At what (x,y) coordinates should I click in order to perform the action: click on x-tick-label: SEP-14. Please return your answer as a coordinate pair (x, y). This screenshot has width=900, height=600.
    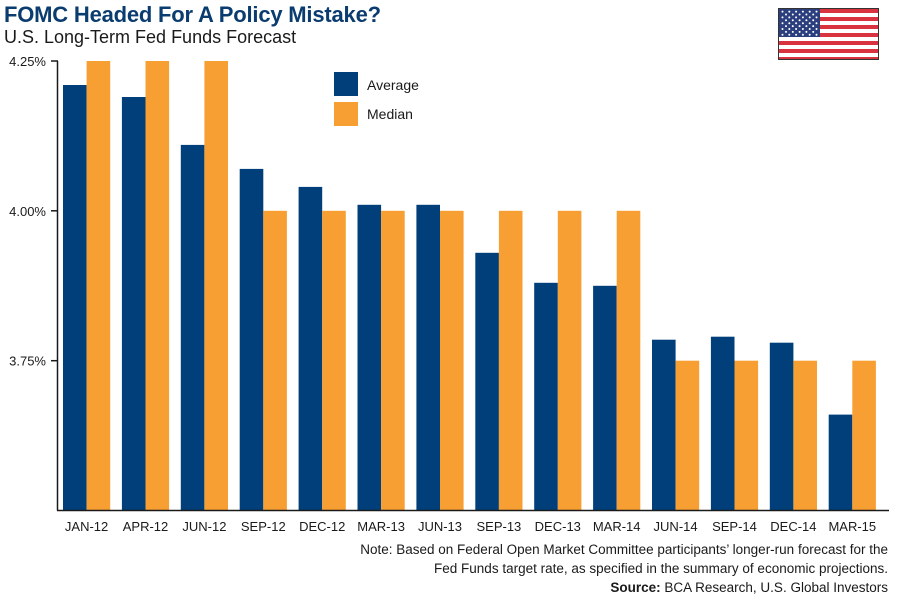
    Looking at the image, I should click on (734, 526).